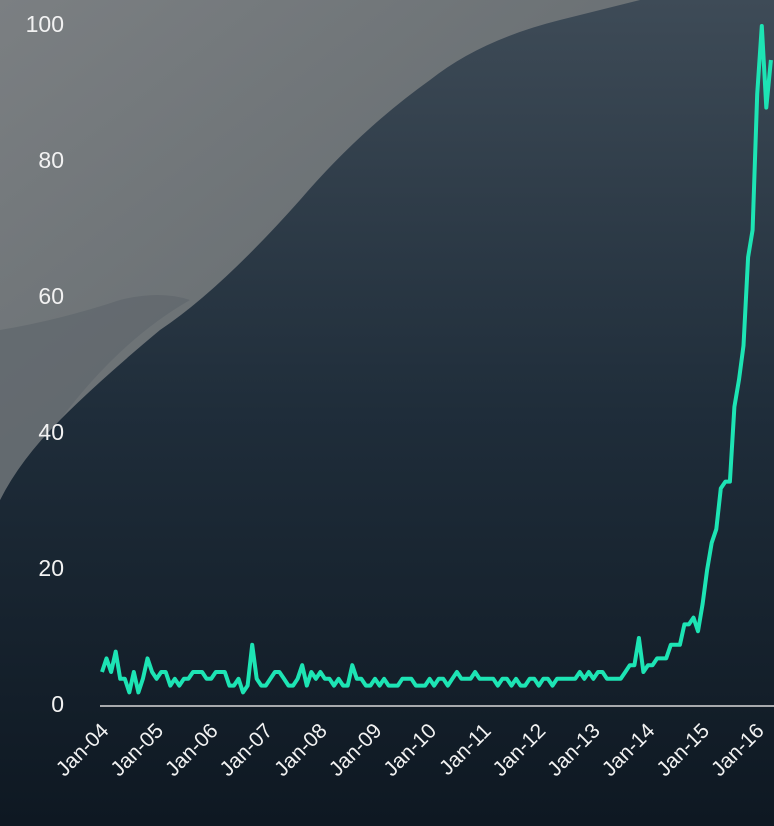  What do you see at coordinates (51, 160) in the screenshot?
I see `y-tick-label: 80` at bounding box center [51, 160].